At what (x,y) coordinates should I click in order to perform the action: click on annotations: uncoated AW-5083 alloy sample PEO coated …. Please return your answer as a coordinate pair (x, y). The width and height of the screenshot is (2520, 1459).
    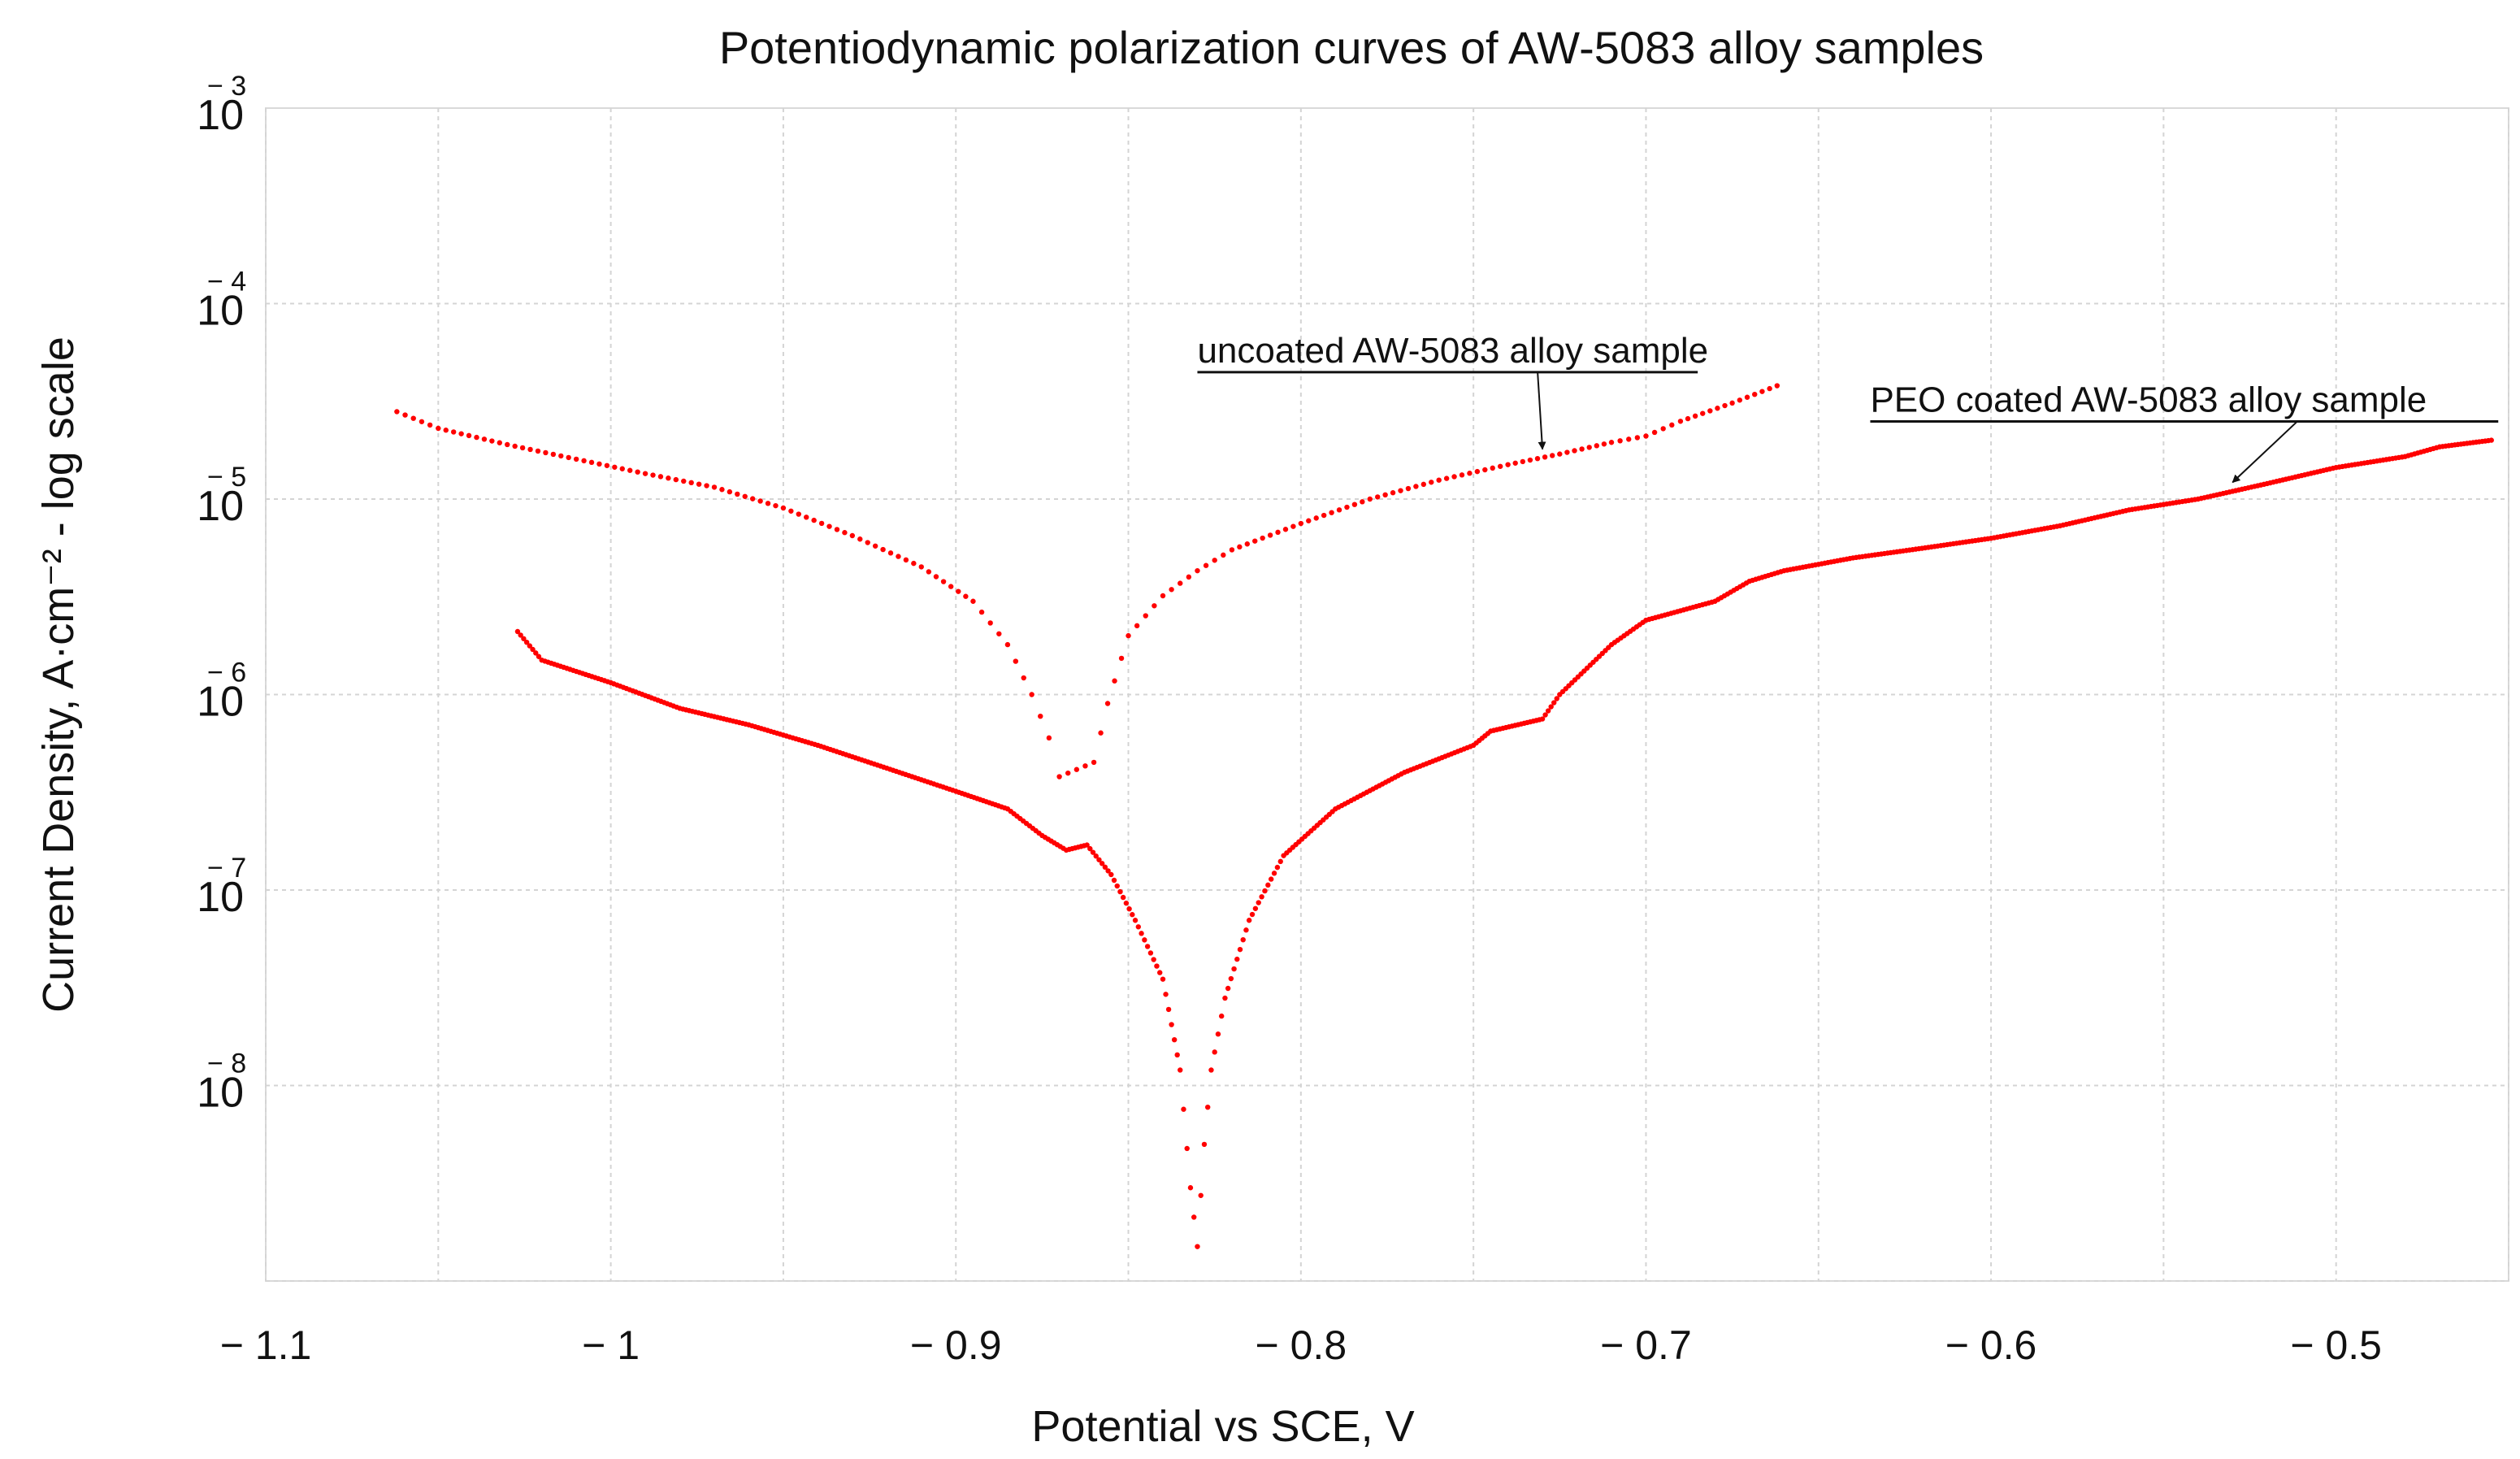
    Looking at the image, I should click on (1848, 407).